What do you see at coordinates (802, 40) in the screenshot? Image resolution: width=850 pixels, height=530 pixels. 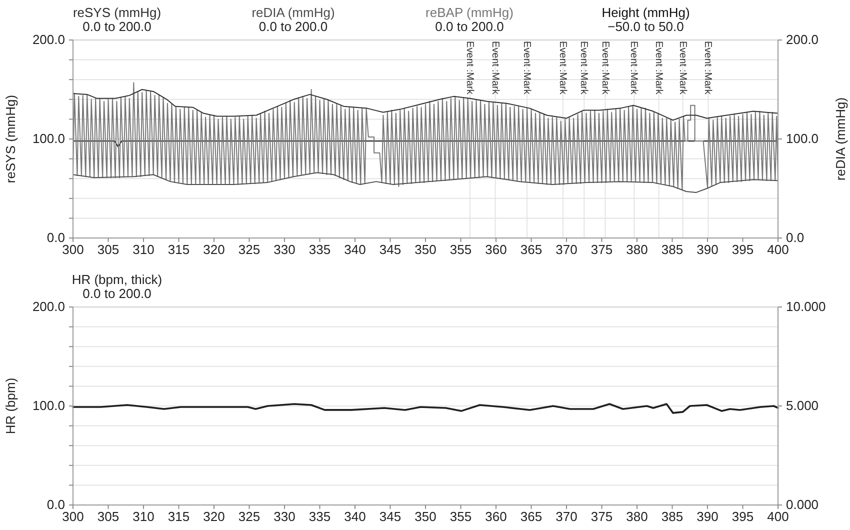 I see `y2-tick-label: 200.0` at bounding box center [802, 40].